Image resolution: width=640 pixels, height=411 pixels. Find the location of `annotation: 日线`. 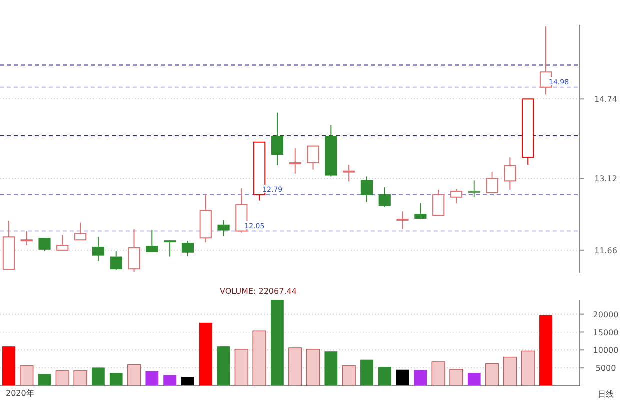

annotation: 日线 is located at coordinates (606, 394).